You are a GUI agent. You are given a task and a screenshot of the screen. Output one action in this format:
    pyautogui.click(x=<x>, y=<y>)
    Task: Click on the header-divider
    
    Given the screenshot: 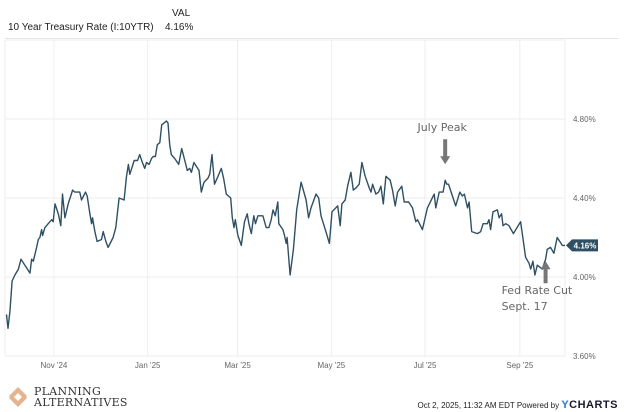 What is the action you would take?
    pyautogui.click(x=312, y=38)
    